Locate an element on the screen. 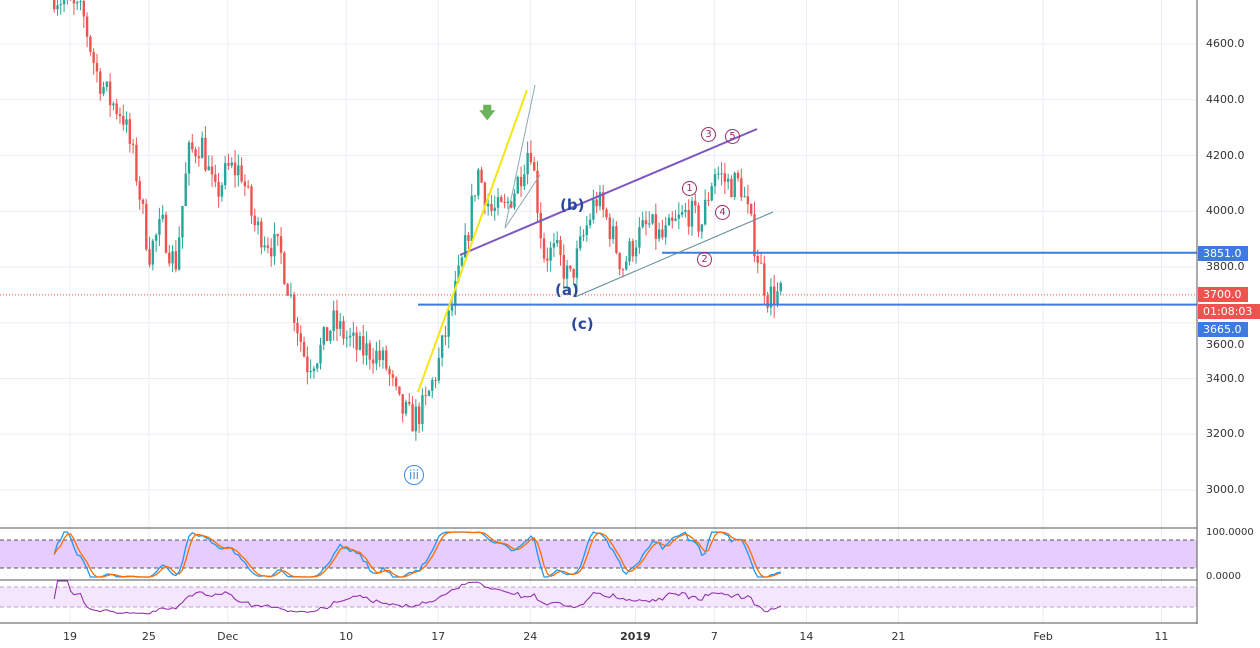 This screenshot has width=1260, height=648. date-axis-label: 11 is located at coordinates (1161, 636).